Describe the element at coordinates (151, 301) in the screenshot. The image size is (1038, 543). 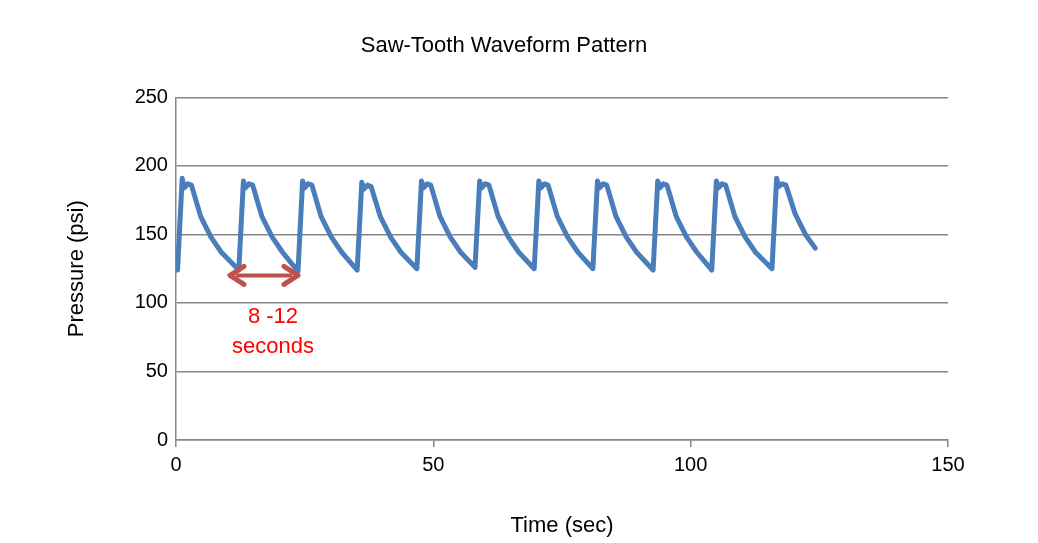
I see `y-tick-label: 100` at that location.